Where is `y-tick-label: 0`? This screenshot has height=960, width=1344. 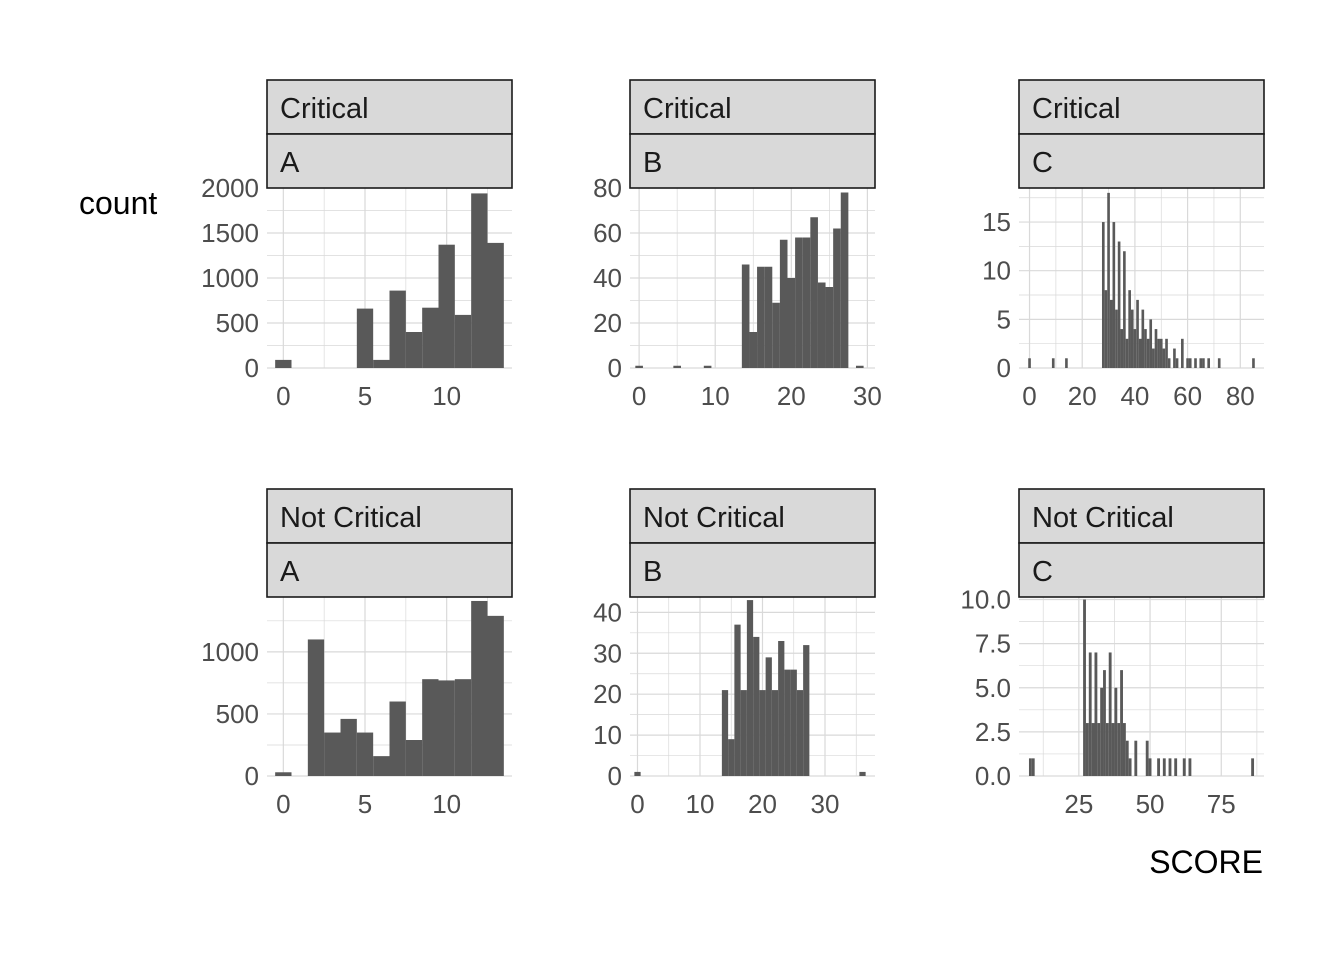
y-tick-label: 0 is located at coordinates (615, 776).